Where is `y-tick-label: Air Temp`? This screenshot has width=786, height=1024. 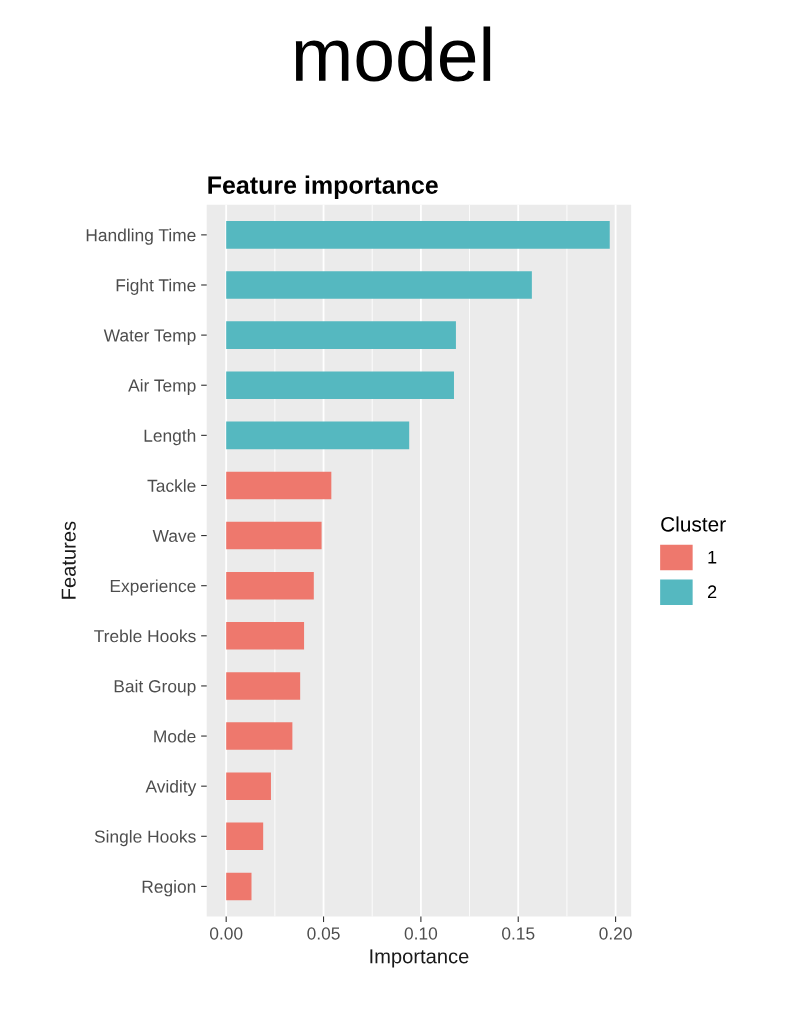 y-tick-label: Air Temp is located at coordinates (162, 387).